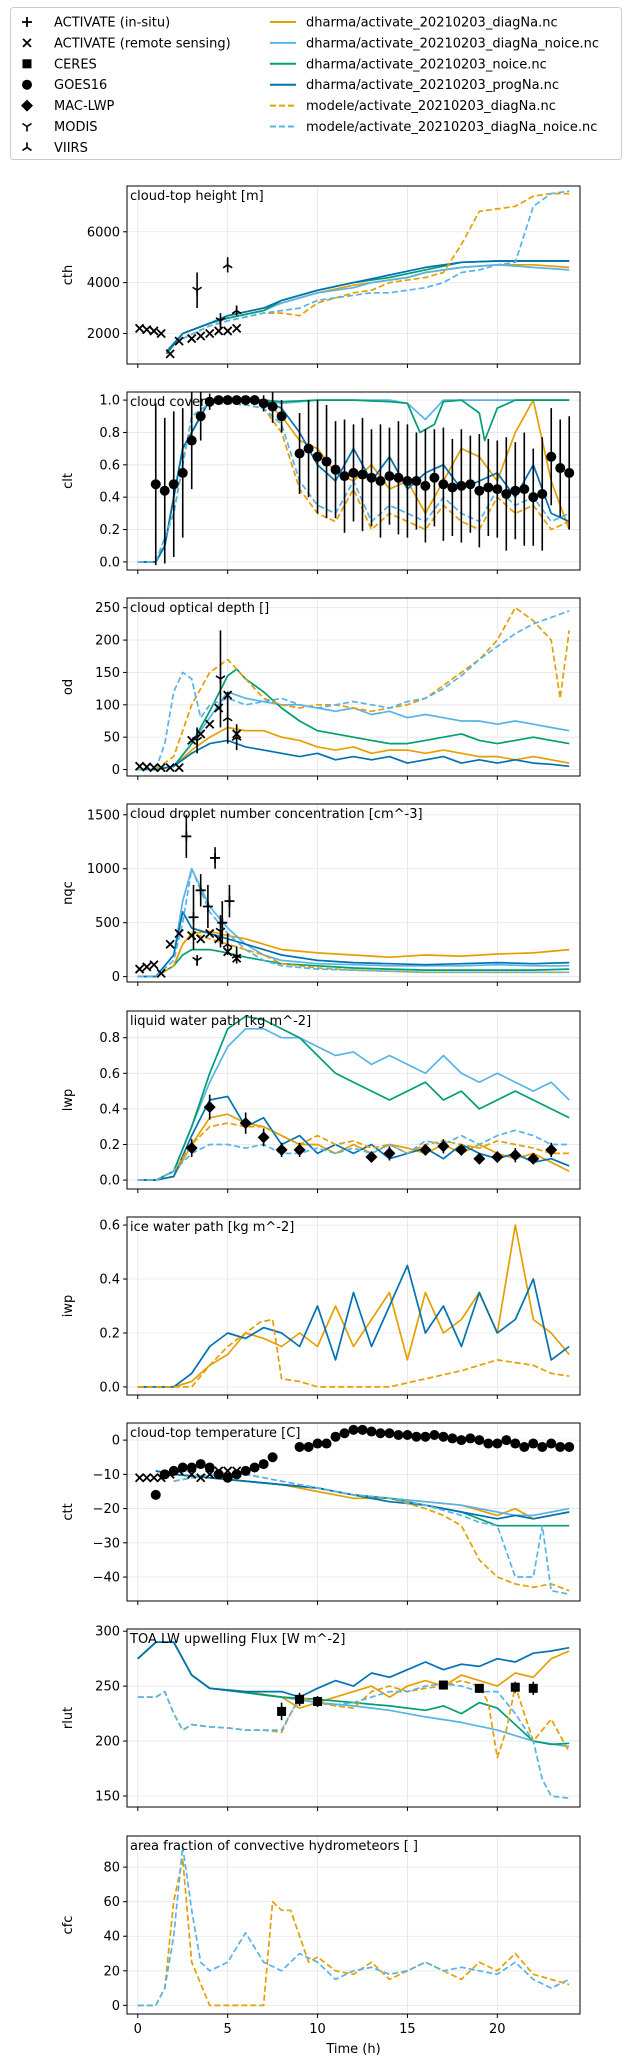 The image size is (638, 2070). Describe the element at coordinates (168, 402) in the screenshot. I see `panel-title: cloud cover` at that location.